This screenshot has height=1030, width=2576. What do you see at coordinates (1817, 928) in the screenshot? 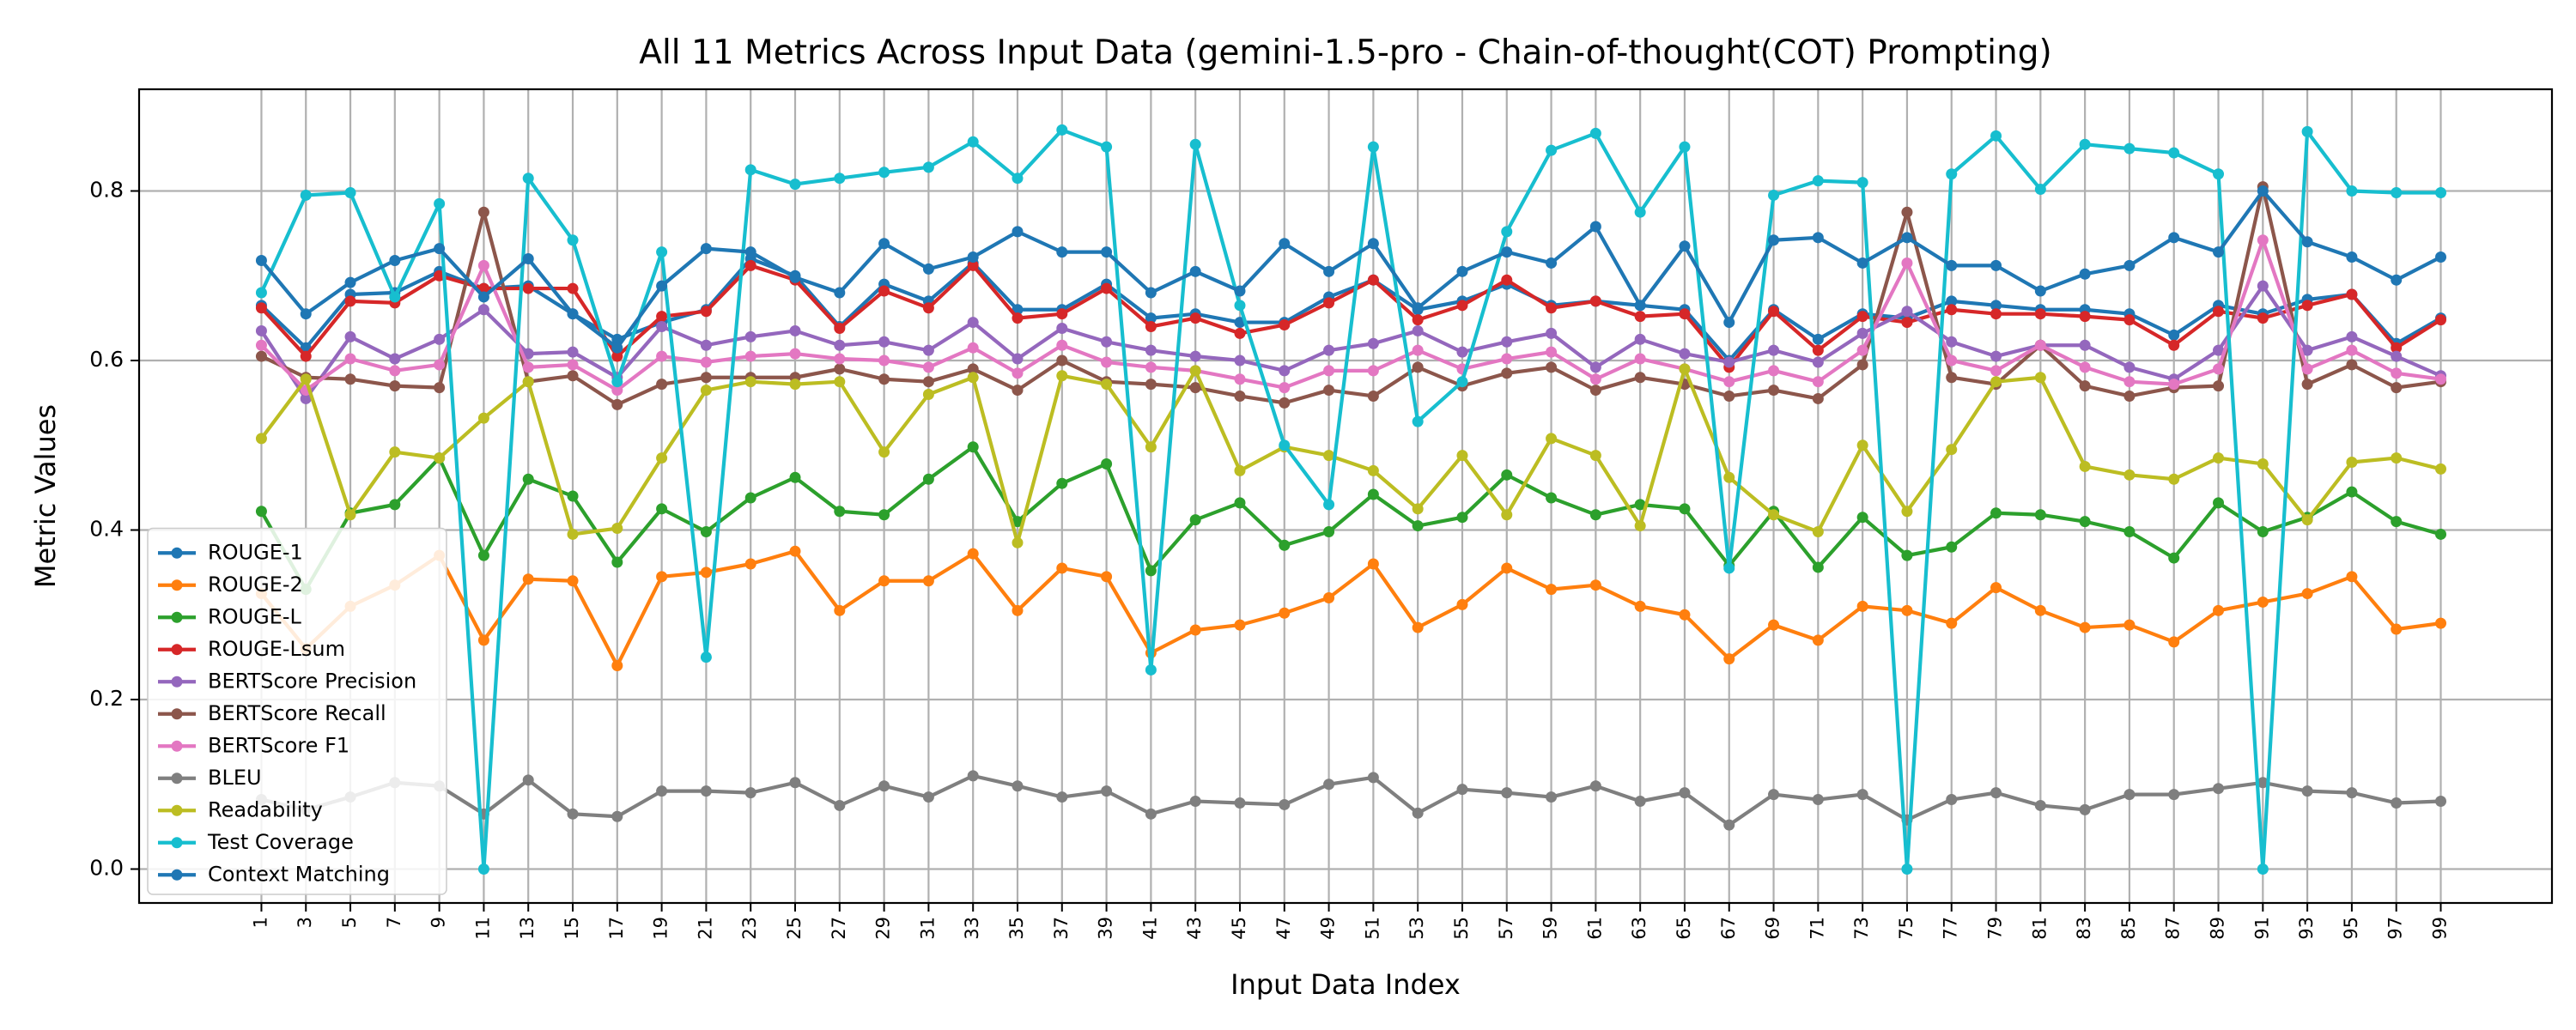
I see `x-tick-label: 71` at bounding box center [1817, 928].